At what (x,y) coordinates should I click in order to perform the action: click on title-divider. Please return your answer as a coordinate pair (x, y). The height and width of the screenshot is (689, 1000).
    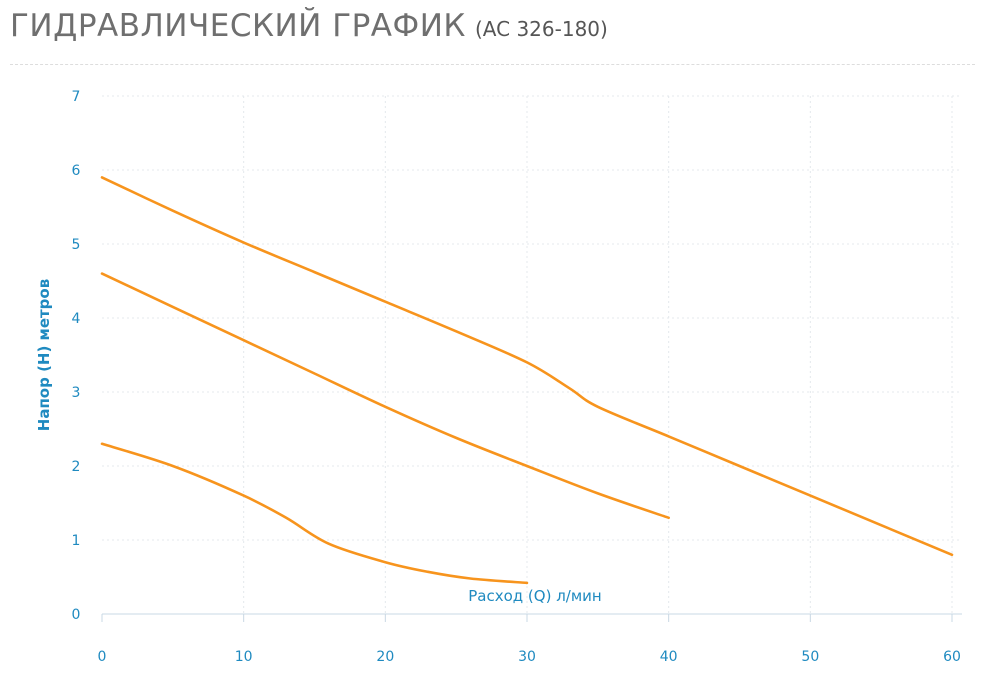
    Looking at the image, I should click on (492, 64).